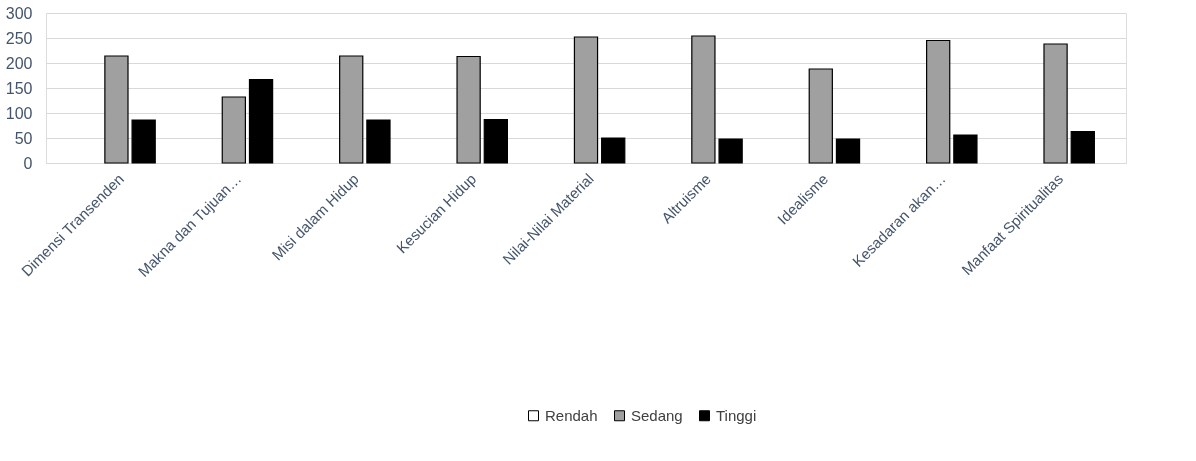  Describe the element at coordinates (19, 13) in the screenshot. I see `y-tick-label: 300` at that location.